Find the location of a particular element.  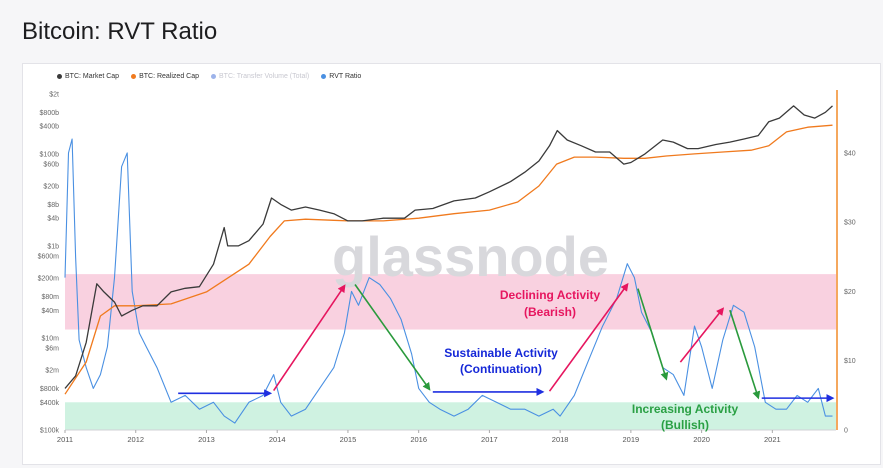

legend-label: BTC: Market Cap is located at coordinates (92, 76).